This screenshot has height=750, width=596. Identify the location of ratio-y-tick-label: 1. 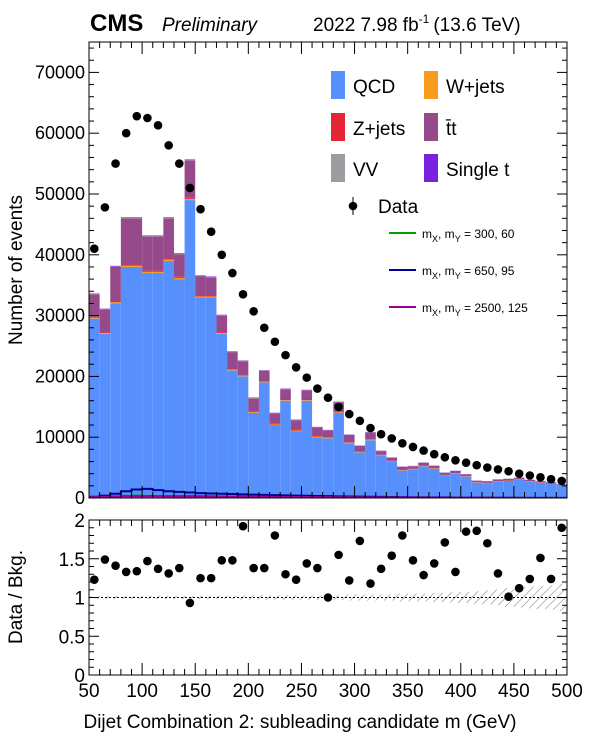
(79, 599).